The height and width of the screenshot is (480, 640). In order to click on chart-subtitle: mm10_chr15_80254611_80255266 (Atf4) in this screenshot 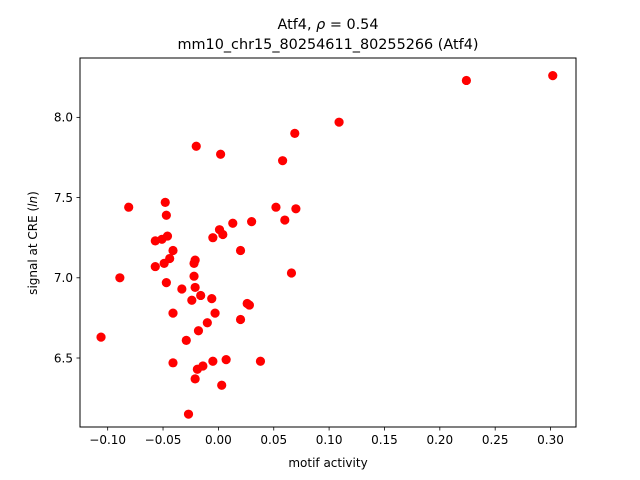, I will do `click(328, 45)`.